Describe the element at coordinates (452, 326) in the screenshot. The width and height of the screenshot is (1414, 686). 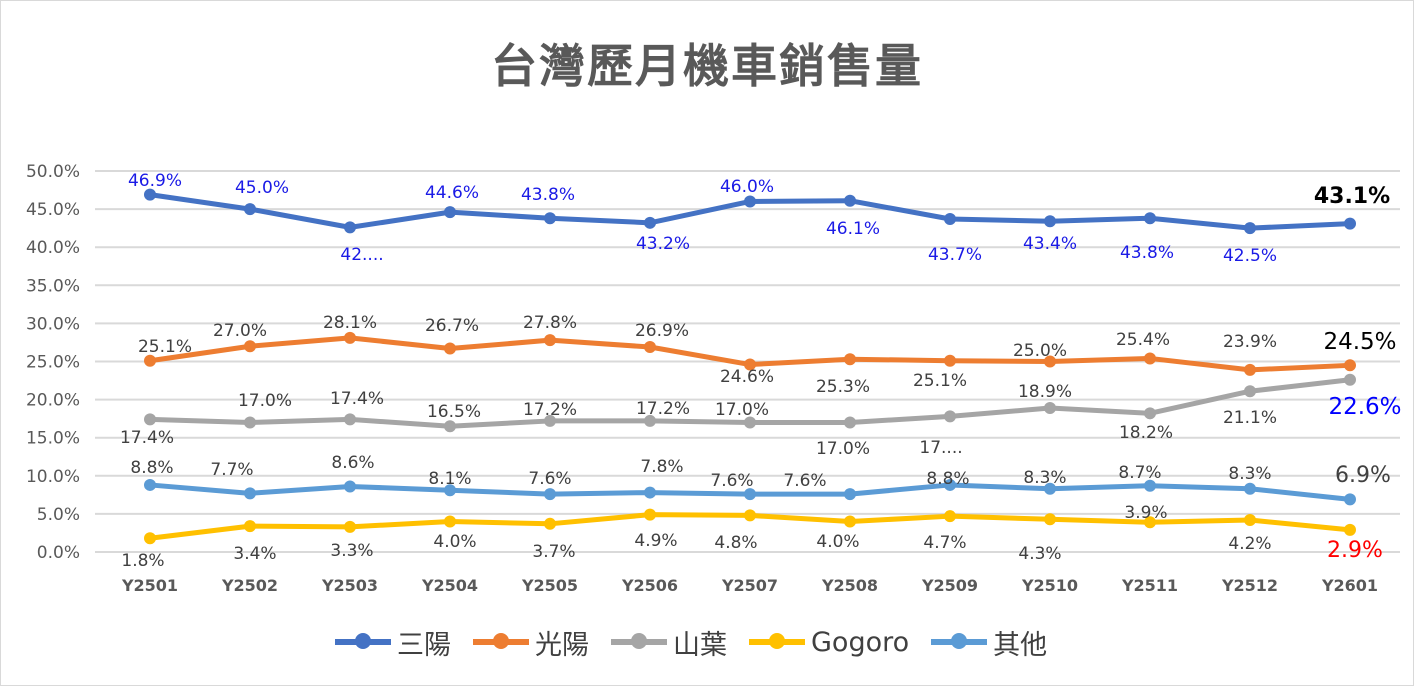
I see `data-label: 26.7%` at that location.